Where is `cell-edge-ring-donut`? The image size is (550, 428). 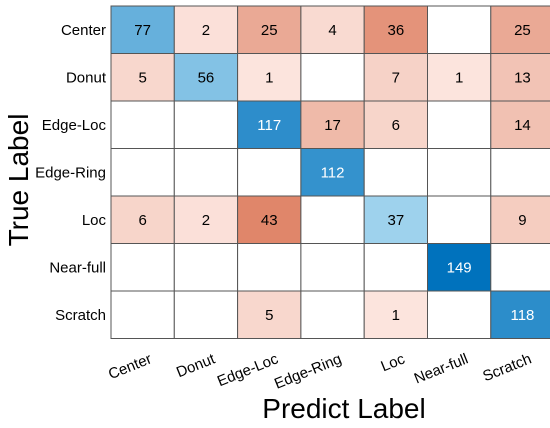
cell-edge-ring-donut is located at coordinates (206, 172).